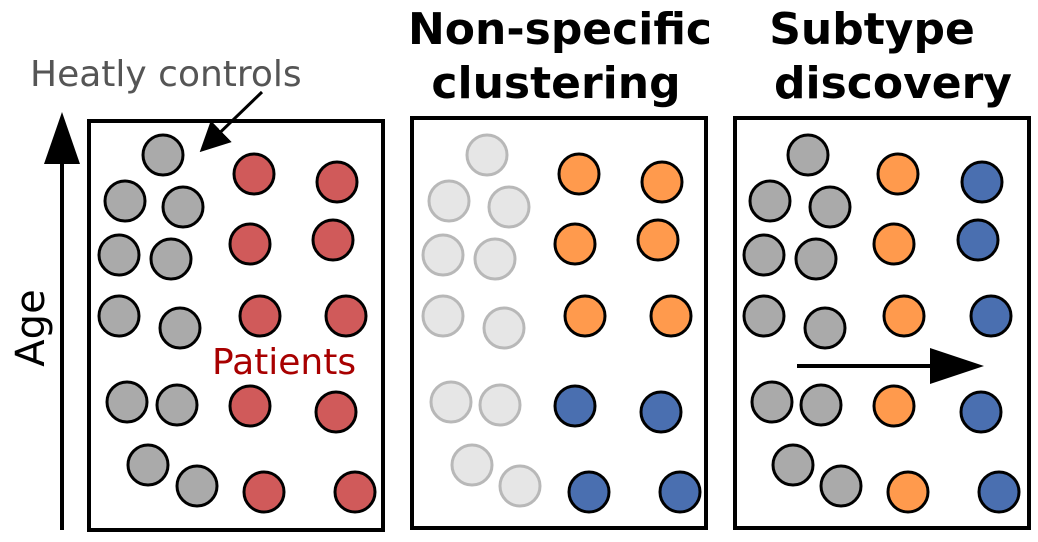  I want to click on axis-label: Age, so click(31, 327).